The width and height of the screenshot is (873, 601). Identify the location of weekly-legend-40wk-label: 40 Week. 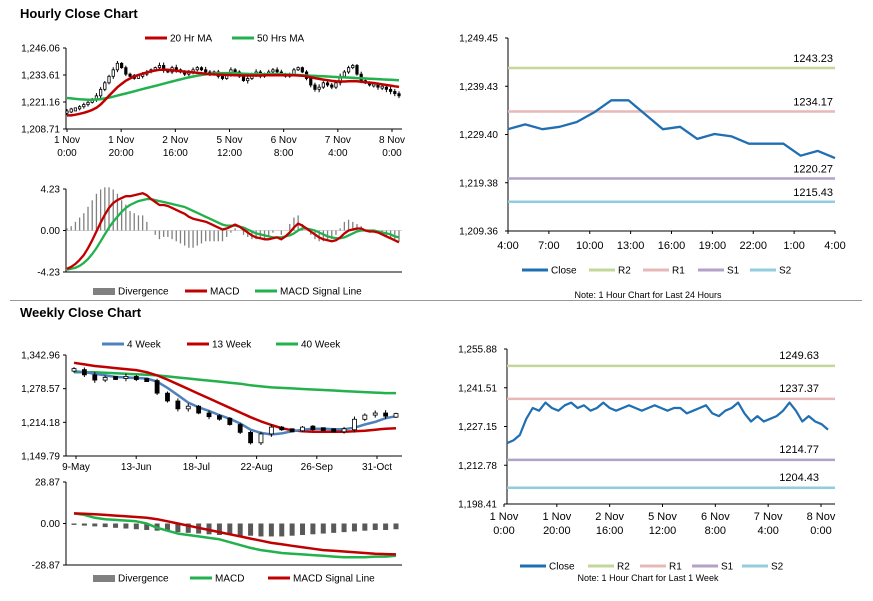
(321, 345).